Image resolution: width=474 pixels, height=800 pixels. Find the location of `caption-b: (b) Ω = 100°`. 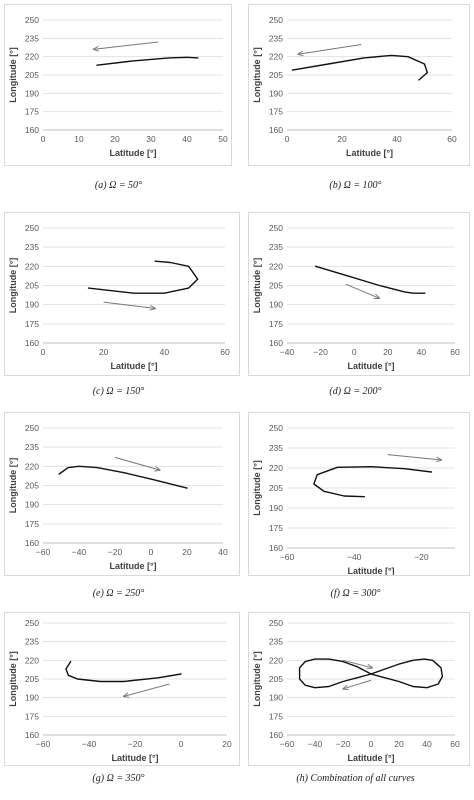

caption-b: (b) Ω = 100° is located at coordinates (355, 185).